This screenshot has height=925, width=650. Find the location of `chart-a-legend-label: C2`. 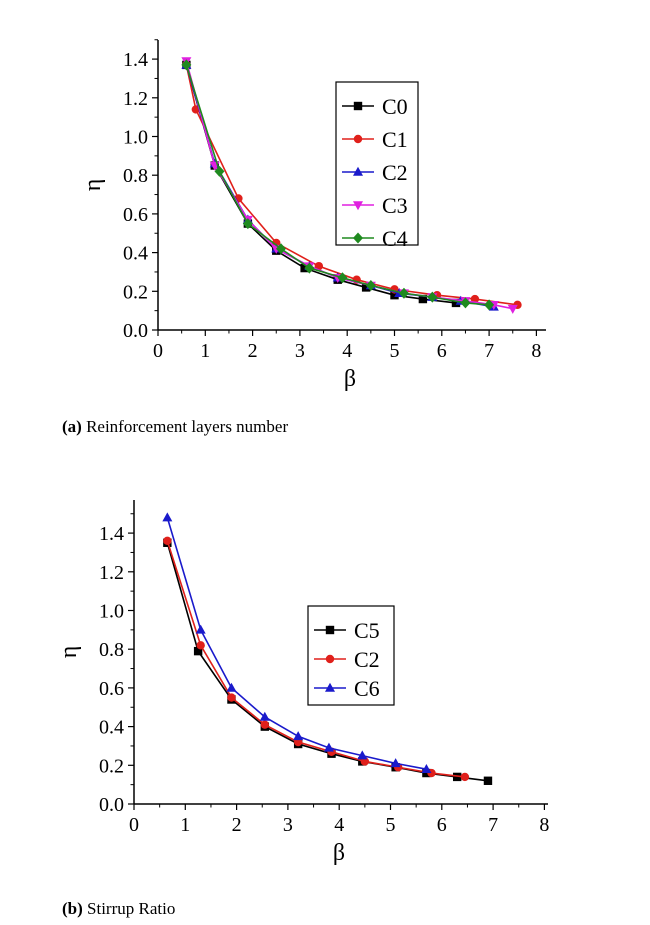

chart-a-legend-label: C2 is located at coordinates (395, 172).